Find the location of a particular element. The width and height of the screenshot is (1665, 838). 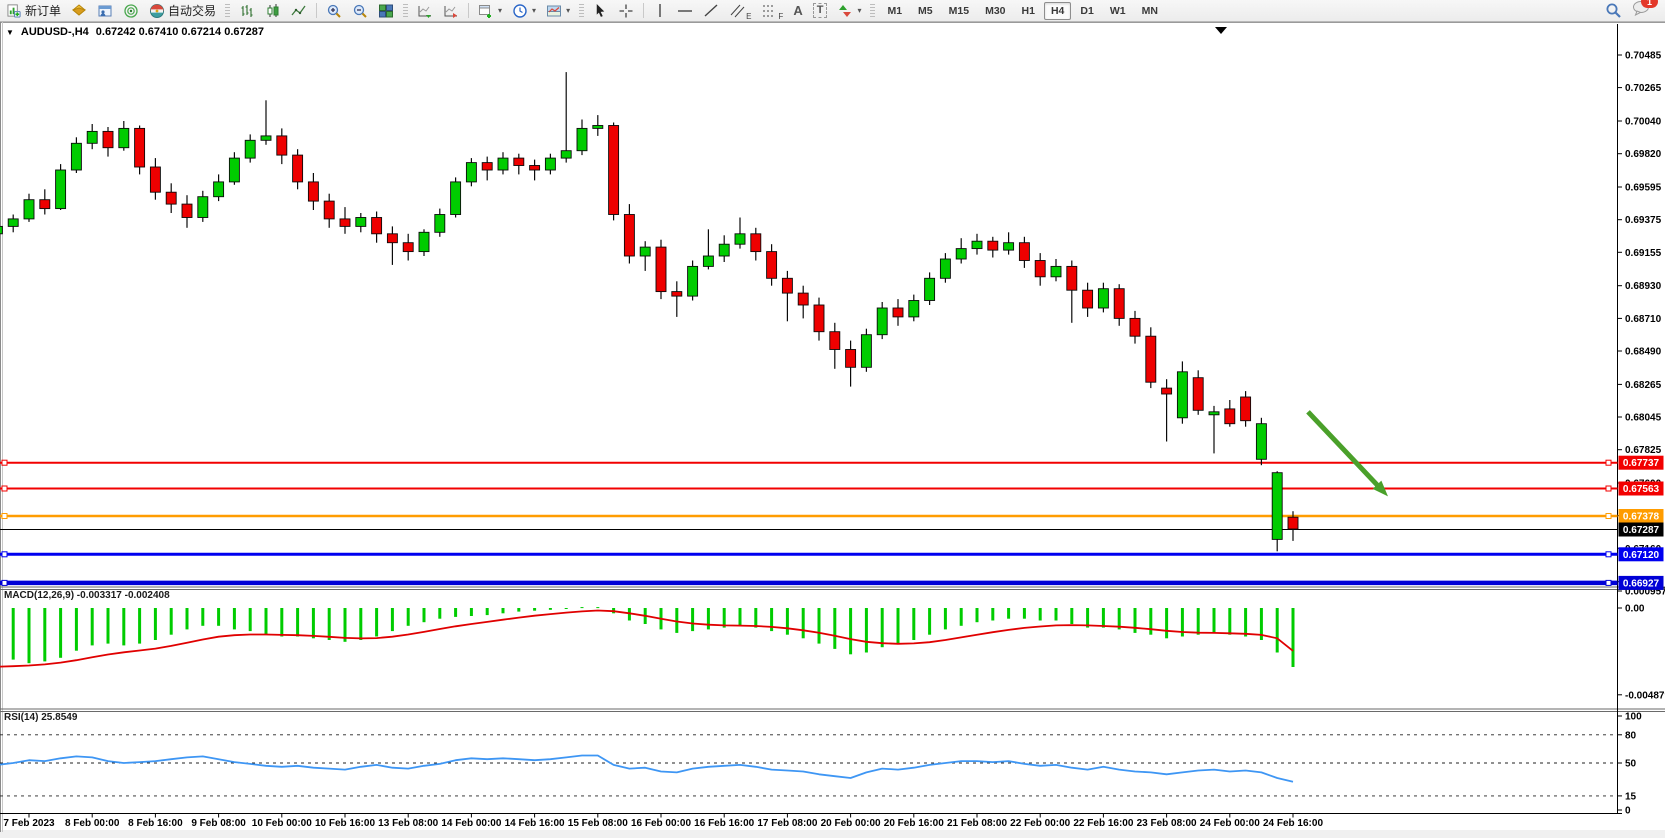

signals-button is located at coordinates (131, 11).